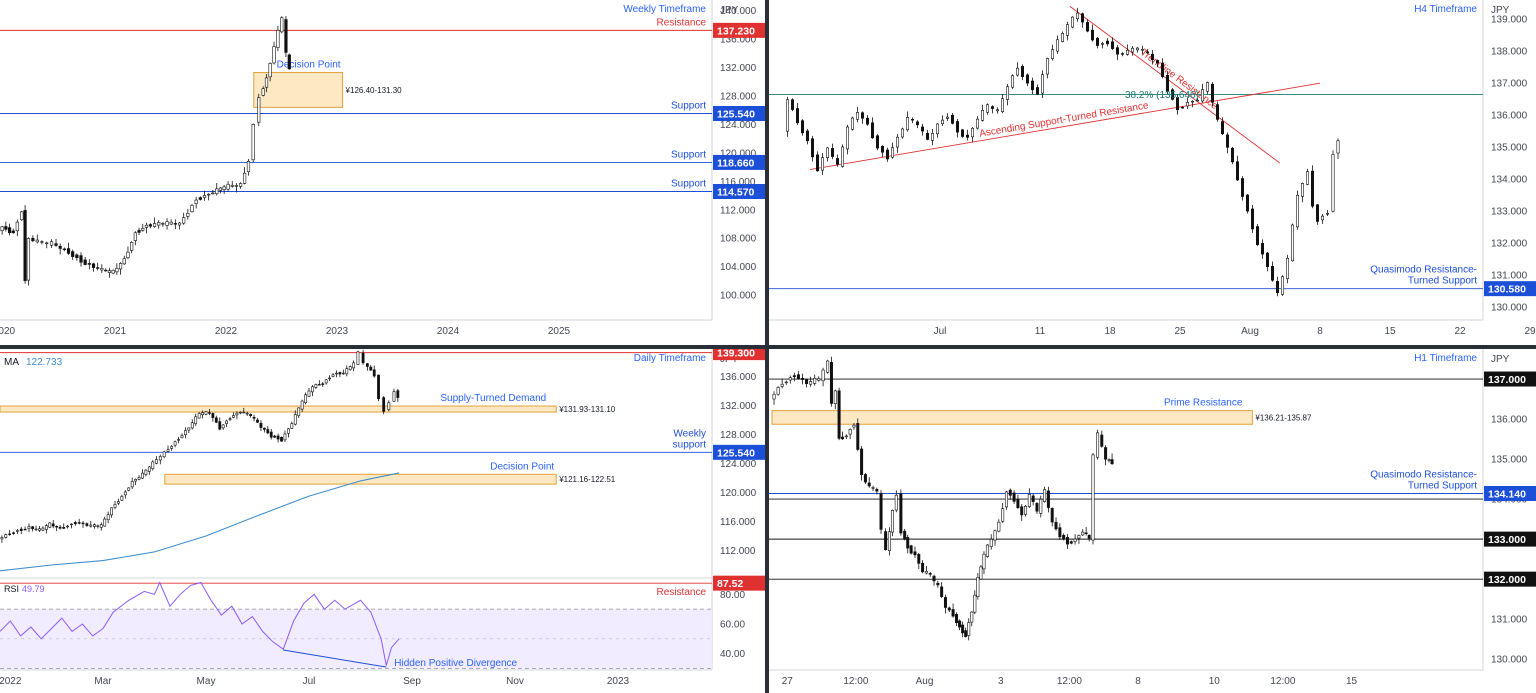 This screenshot has height=693, width=1536. Describe the element at coordinates (730, 584) in the screenshot. I see `rsi-resistance-tag: 87.52` at that location.